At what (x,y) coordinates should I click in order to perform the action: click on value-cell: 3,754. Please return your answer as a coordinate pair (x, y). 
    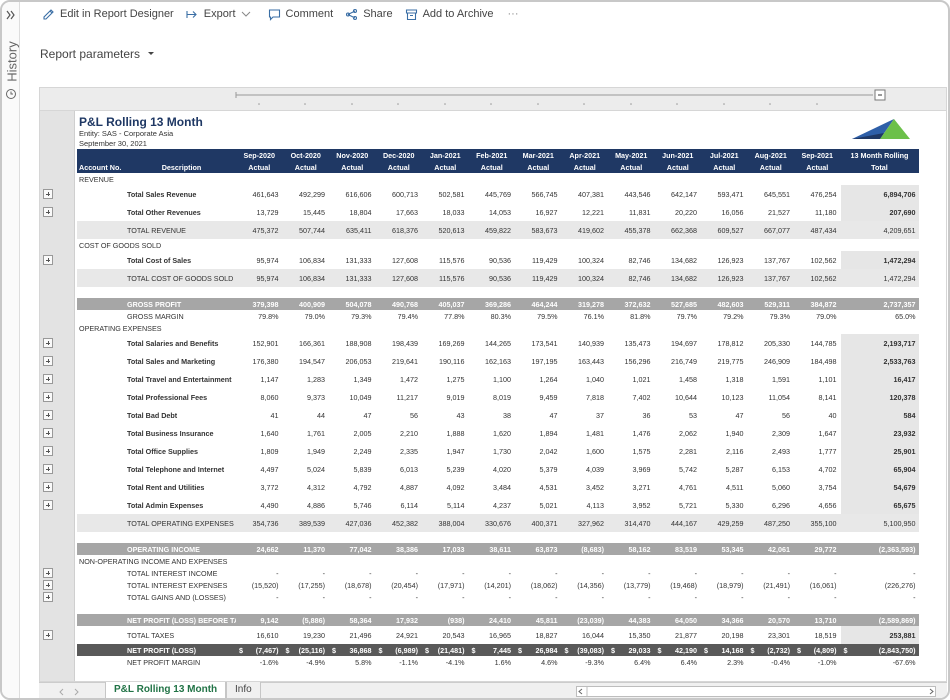
    Looking at the image, I should click on (817, 487).